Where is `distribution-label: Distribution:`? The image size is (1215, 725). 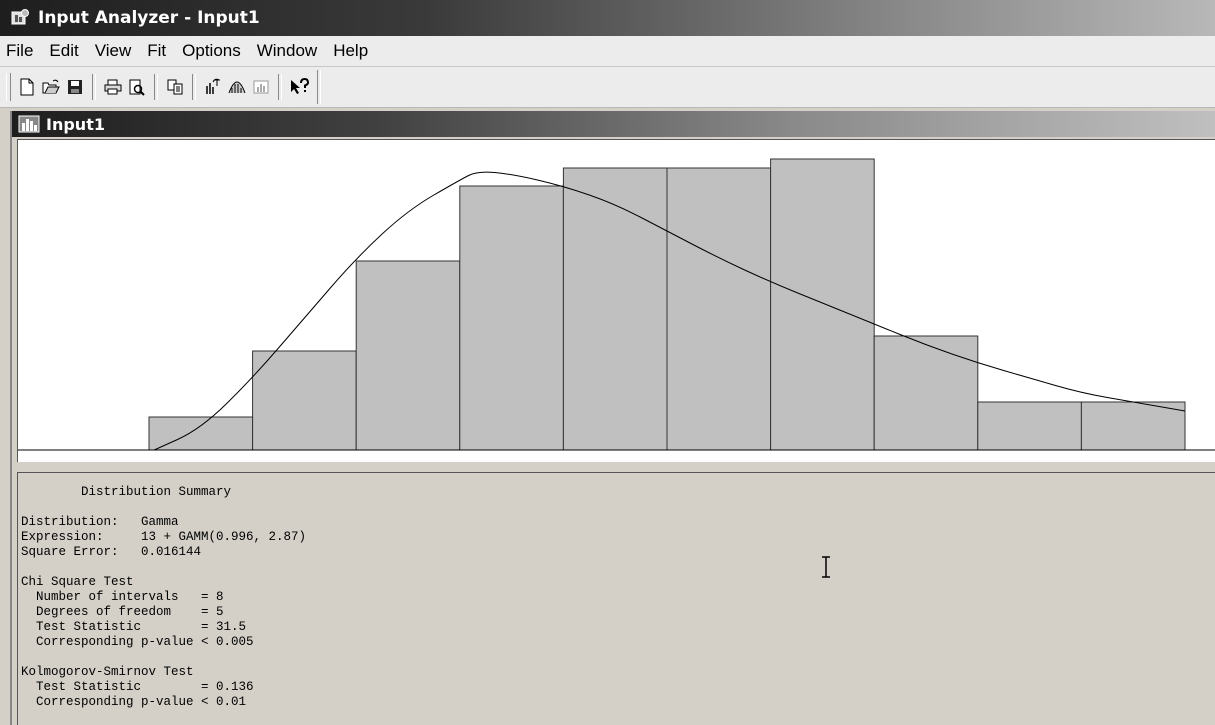 distribution-label: Distribution: is located at coordinates (81, 522).